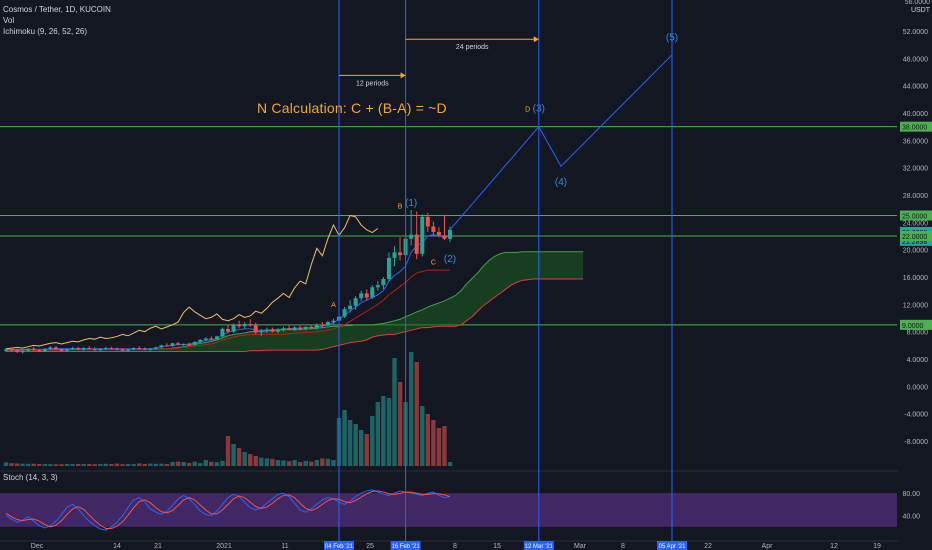  Describe the element at coordinates (192, 282) in the screenshot. I see `ichimoku-lagging-span` at that location.